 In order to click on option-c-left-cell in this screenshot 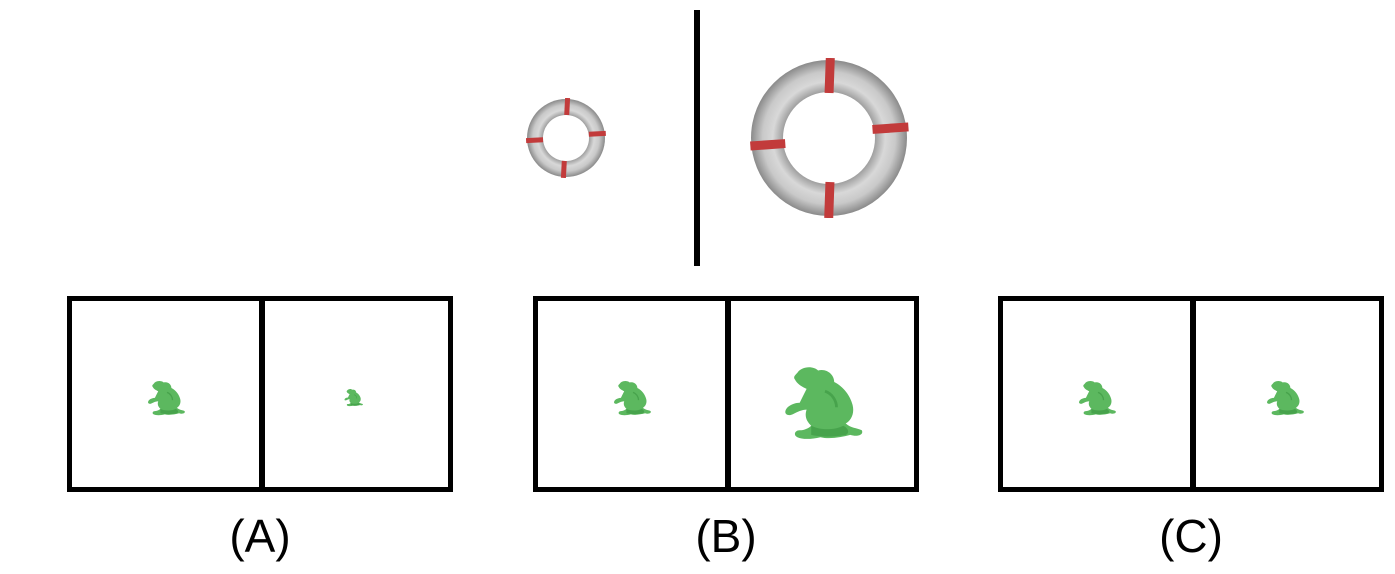, I will do `click(1096, 394)`.